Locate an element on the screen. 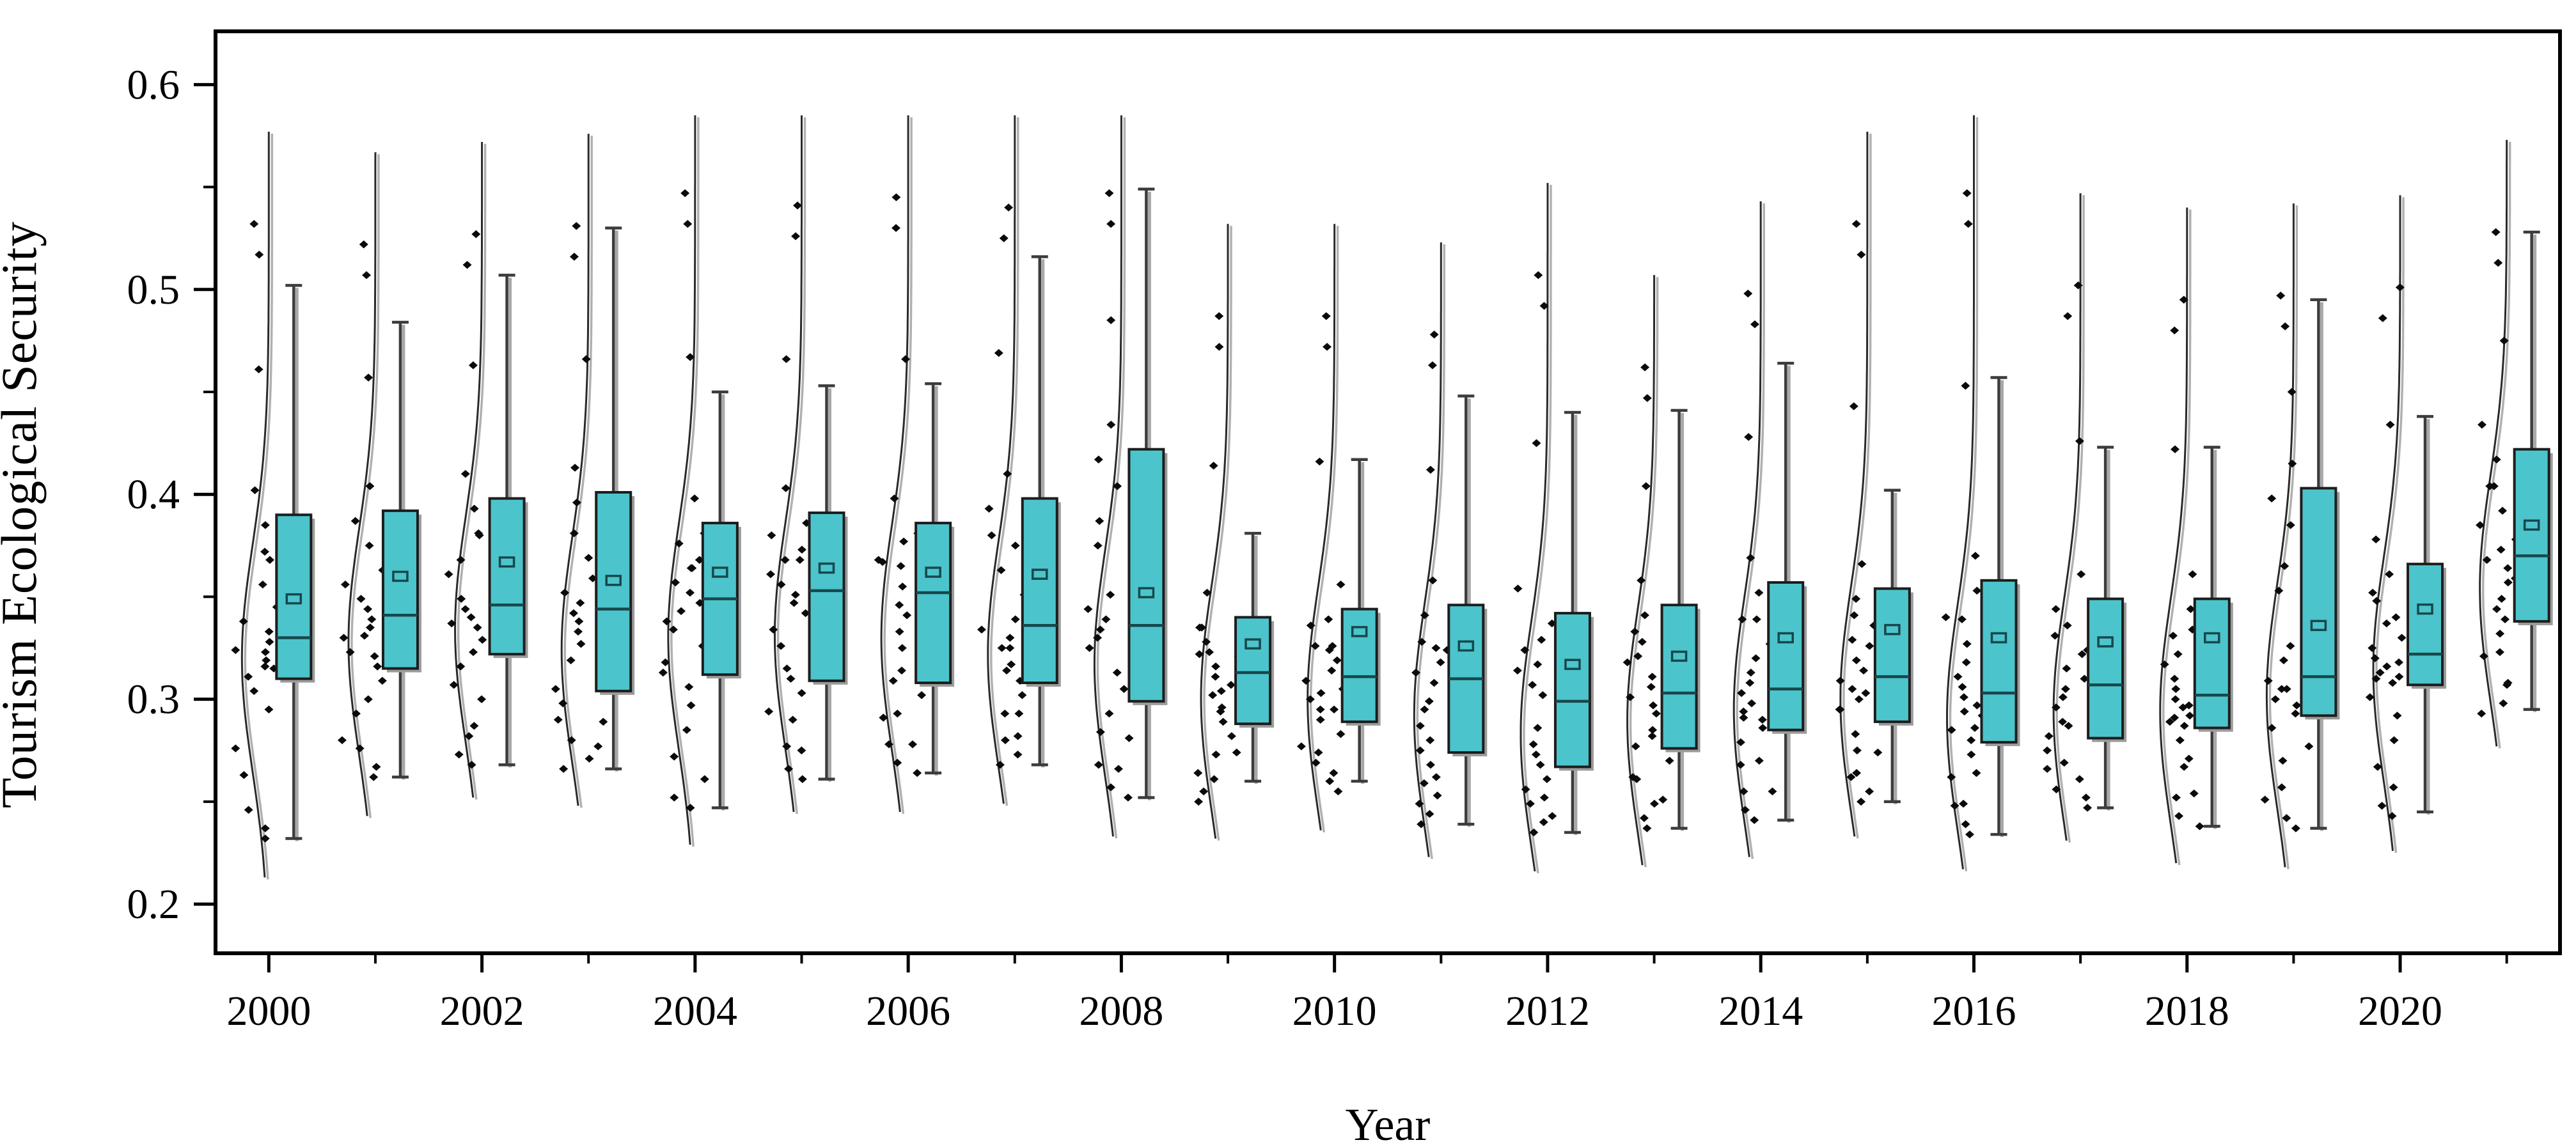 This screenshot has height=1147, width=2576. mean-marker is located at coordinates (1892, 630).